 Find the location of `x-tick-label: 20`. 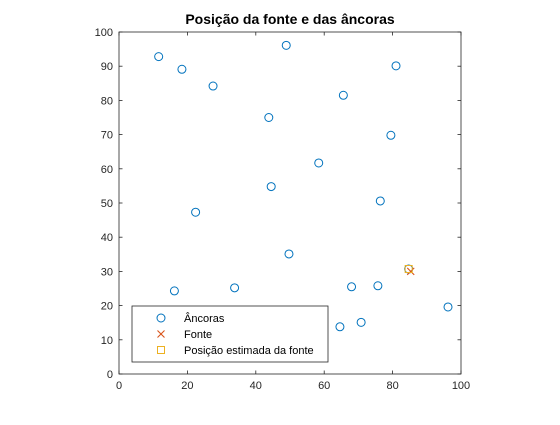

x-tick-label: 20 is located at coordinates (187, 386).